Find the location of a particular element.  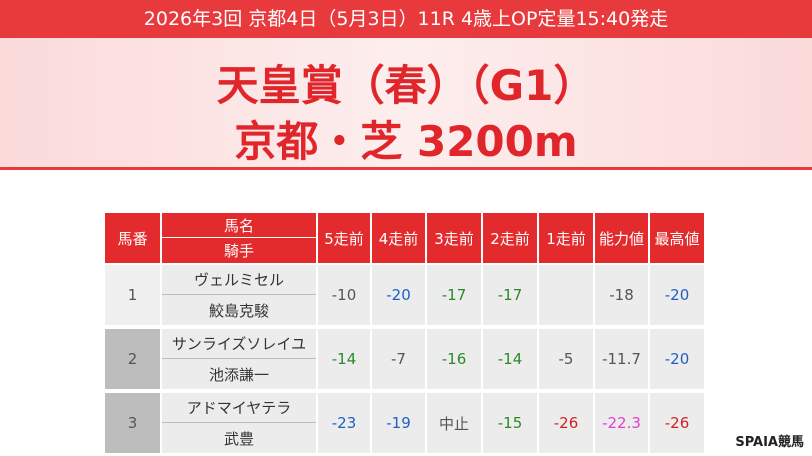

row-number: 1 is located at coordinates (132, 295).